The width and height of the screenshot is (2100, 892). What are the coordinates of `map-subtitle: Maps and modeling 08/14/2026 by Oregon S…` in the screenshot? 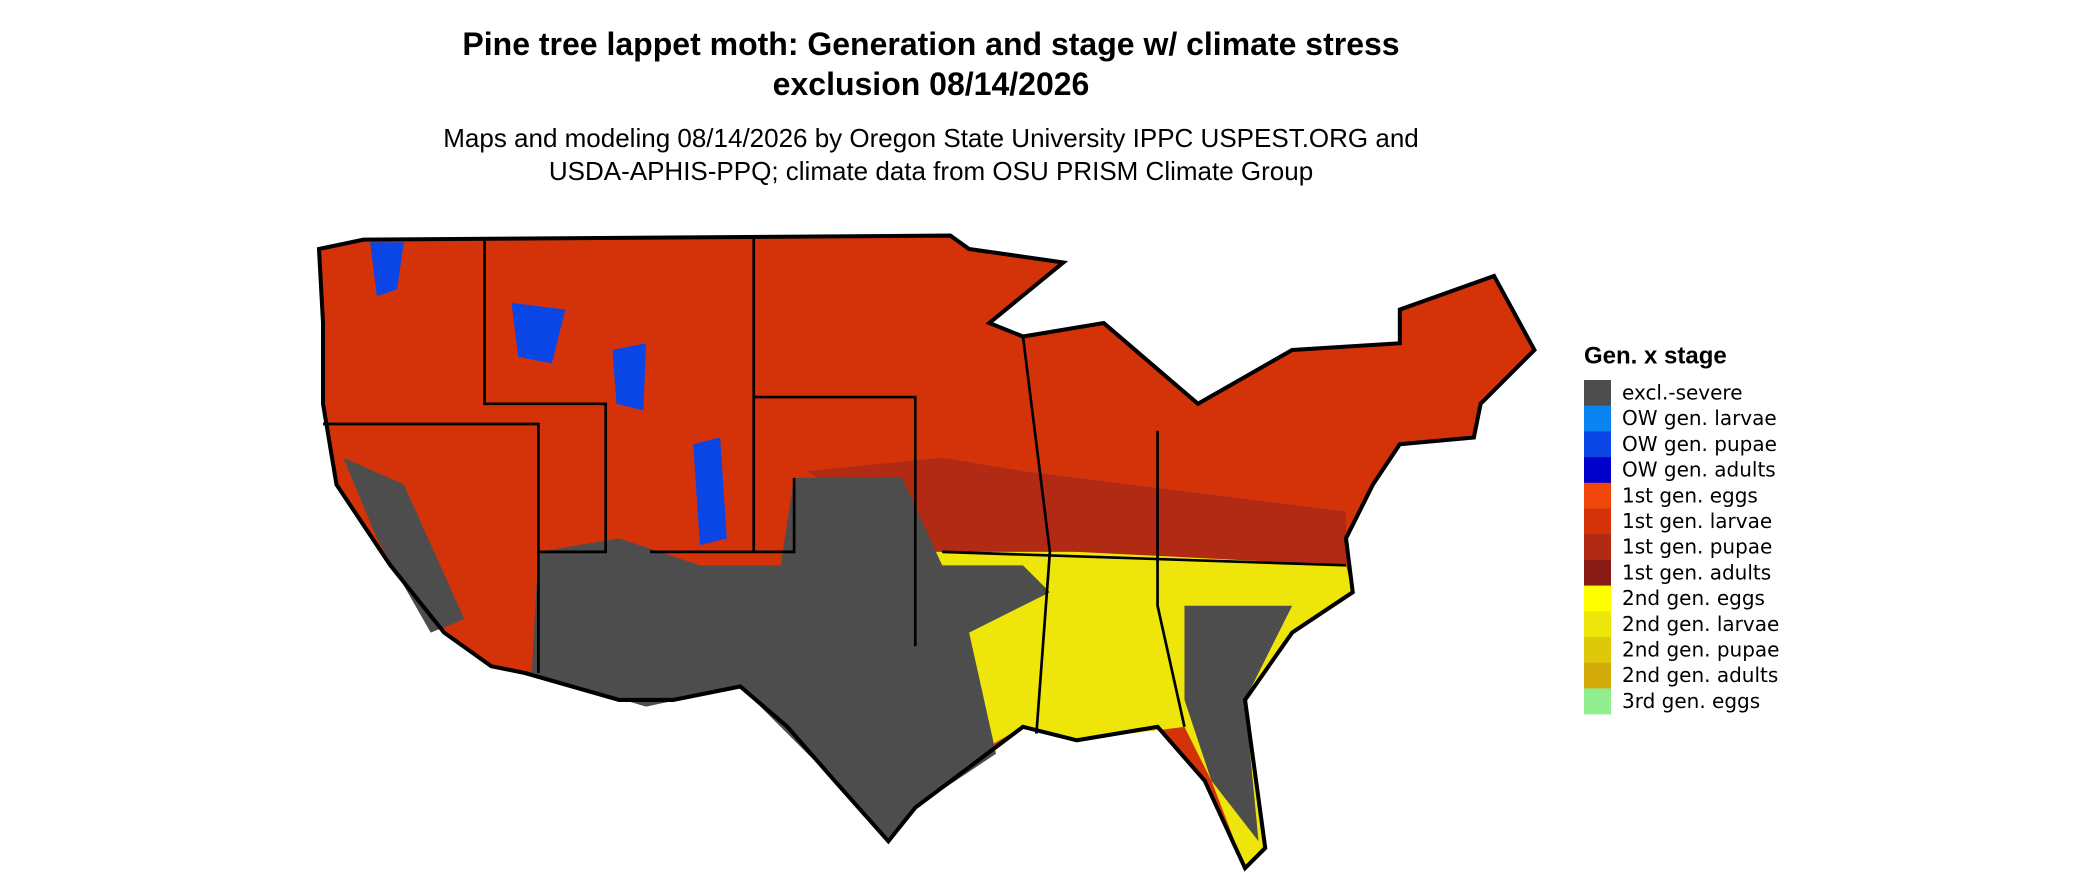 It's located at (931, 154).